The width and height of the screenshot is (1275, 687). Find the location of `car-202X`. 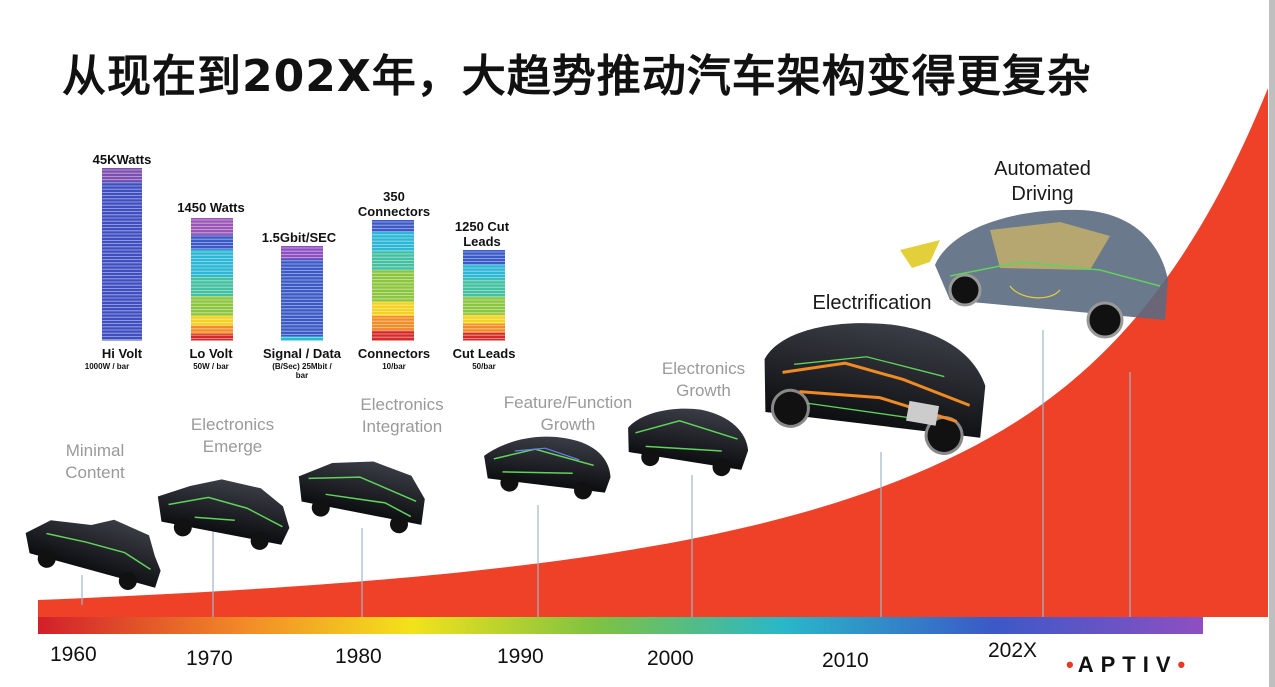

car-202X is located at coordinates (1034, 274).